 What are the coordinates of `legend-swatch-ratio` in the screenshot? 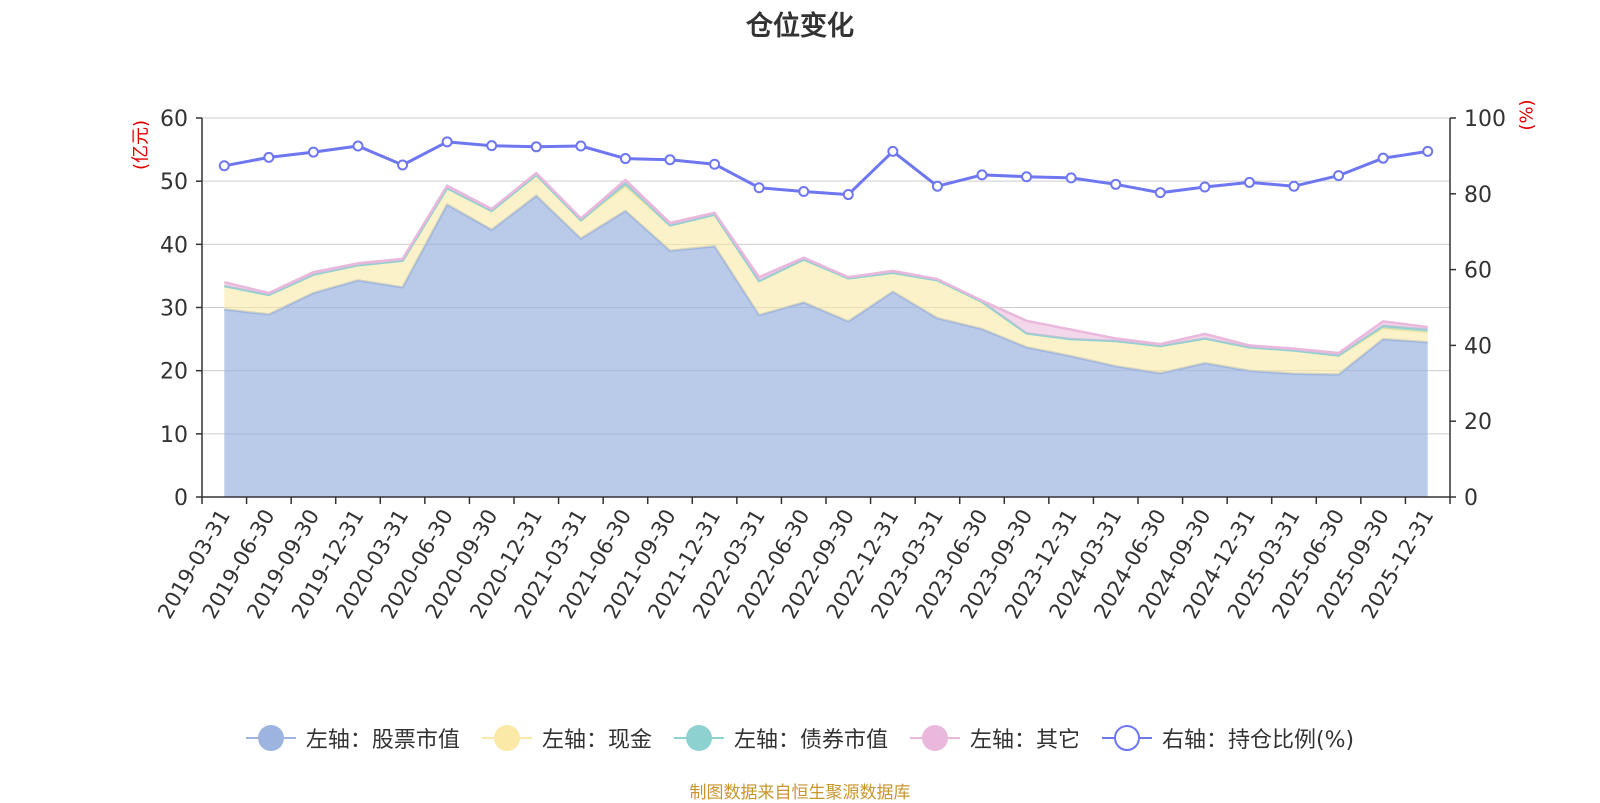 It's located at (1126, 738).